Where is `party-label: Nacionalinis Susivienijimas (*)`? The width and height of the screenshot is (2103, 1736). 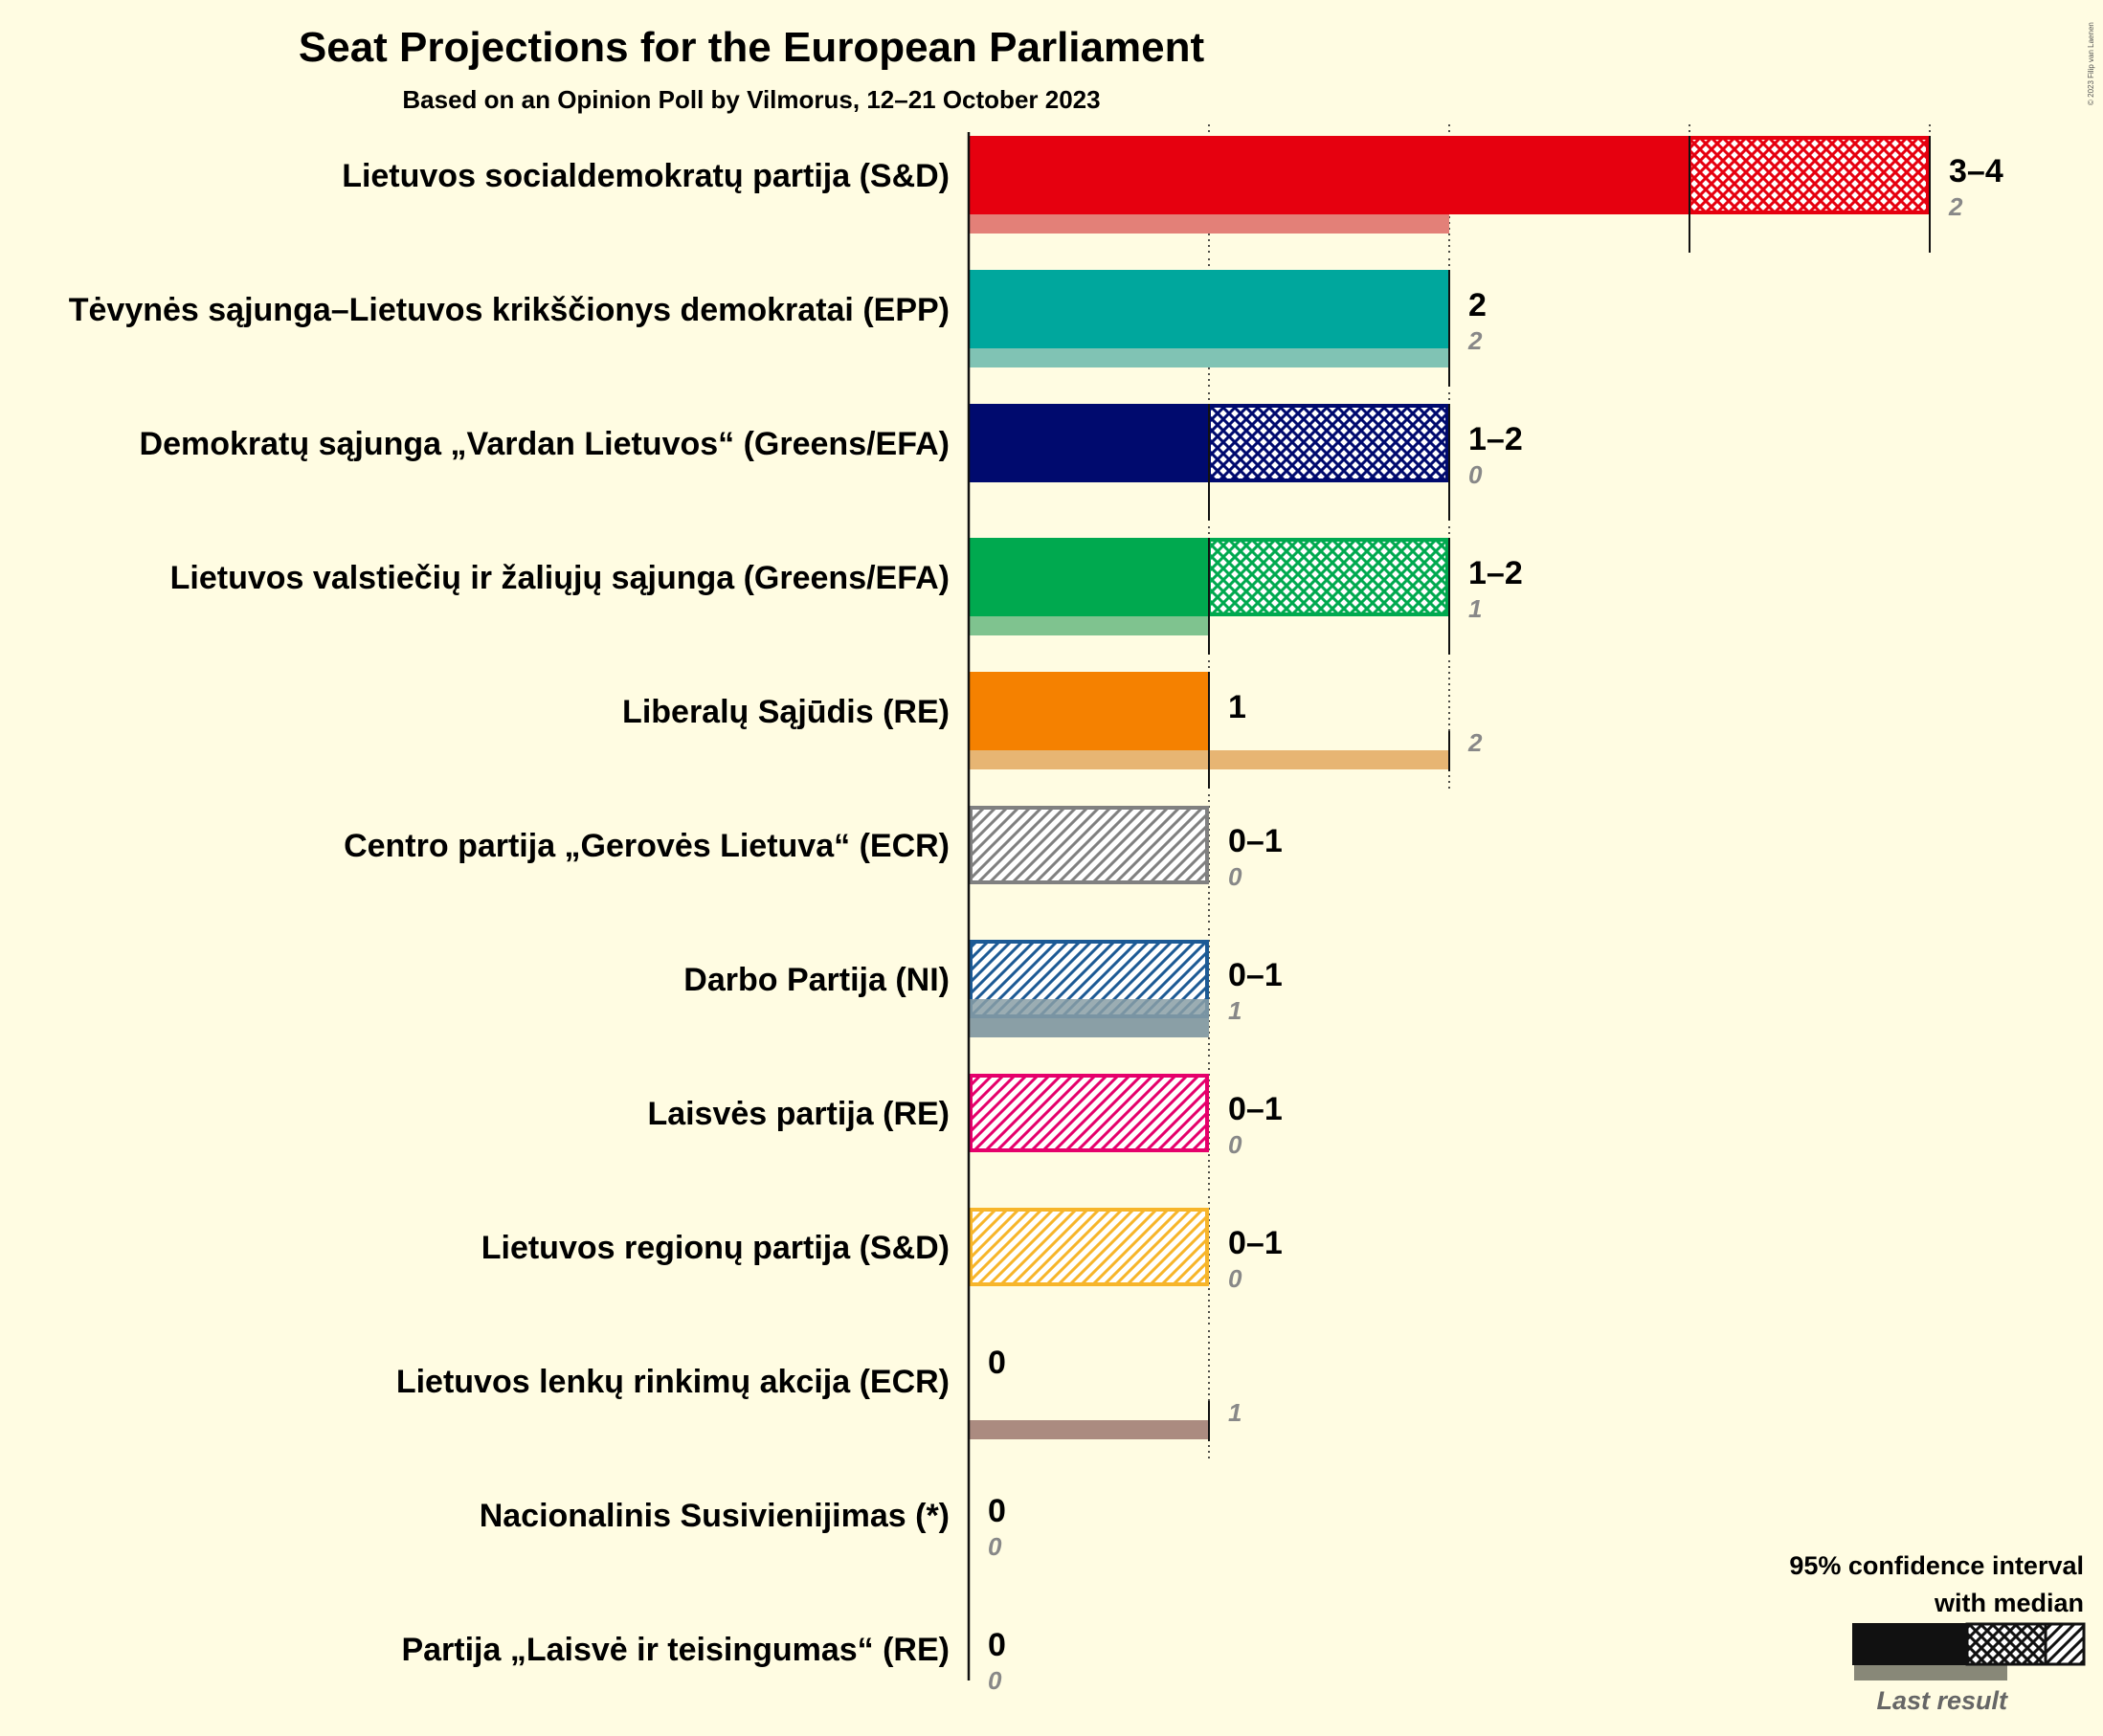 party-label: Nacionalinis Susivienijimas (*) is located at coordinates (715, 1516).